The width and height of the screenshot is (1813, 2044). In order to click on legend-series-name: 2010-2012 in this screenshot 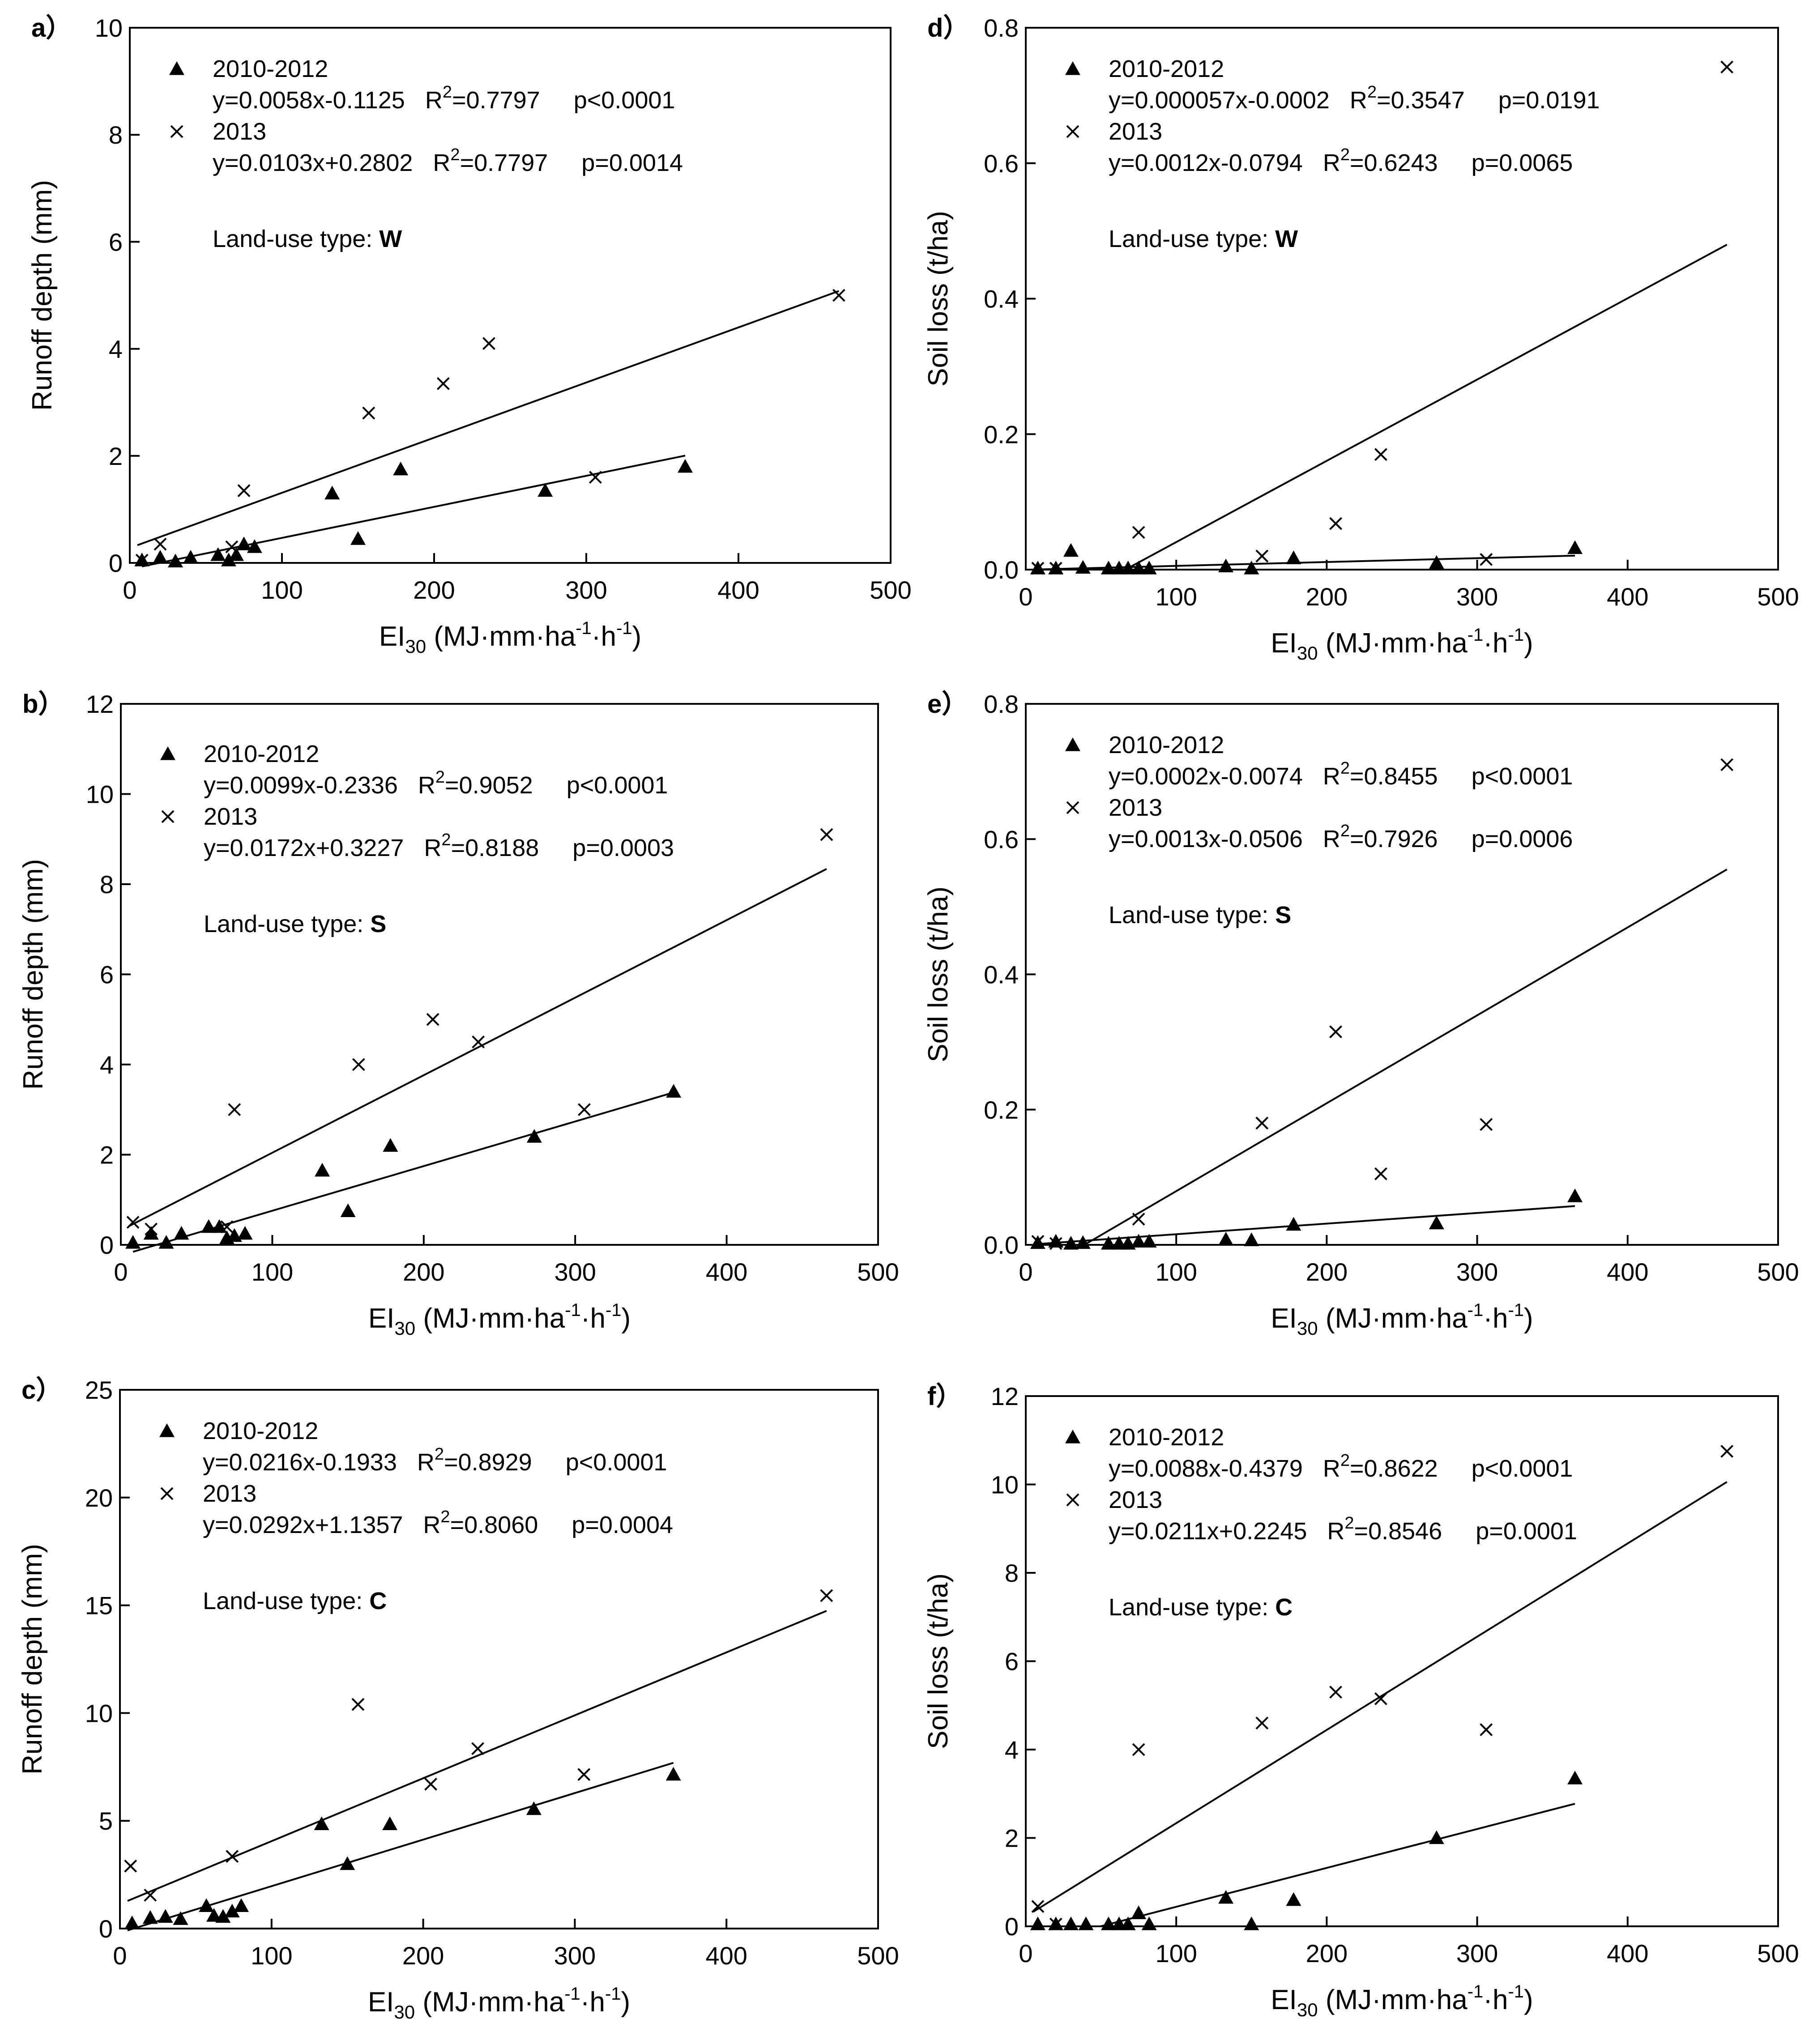, I will do `click(1166, 68)`.